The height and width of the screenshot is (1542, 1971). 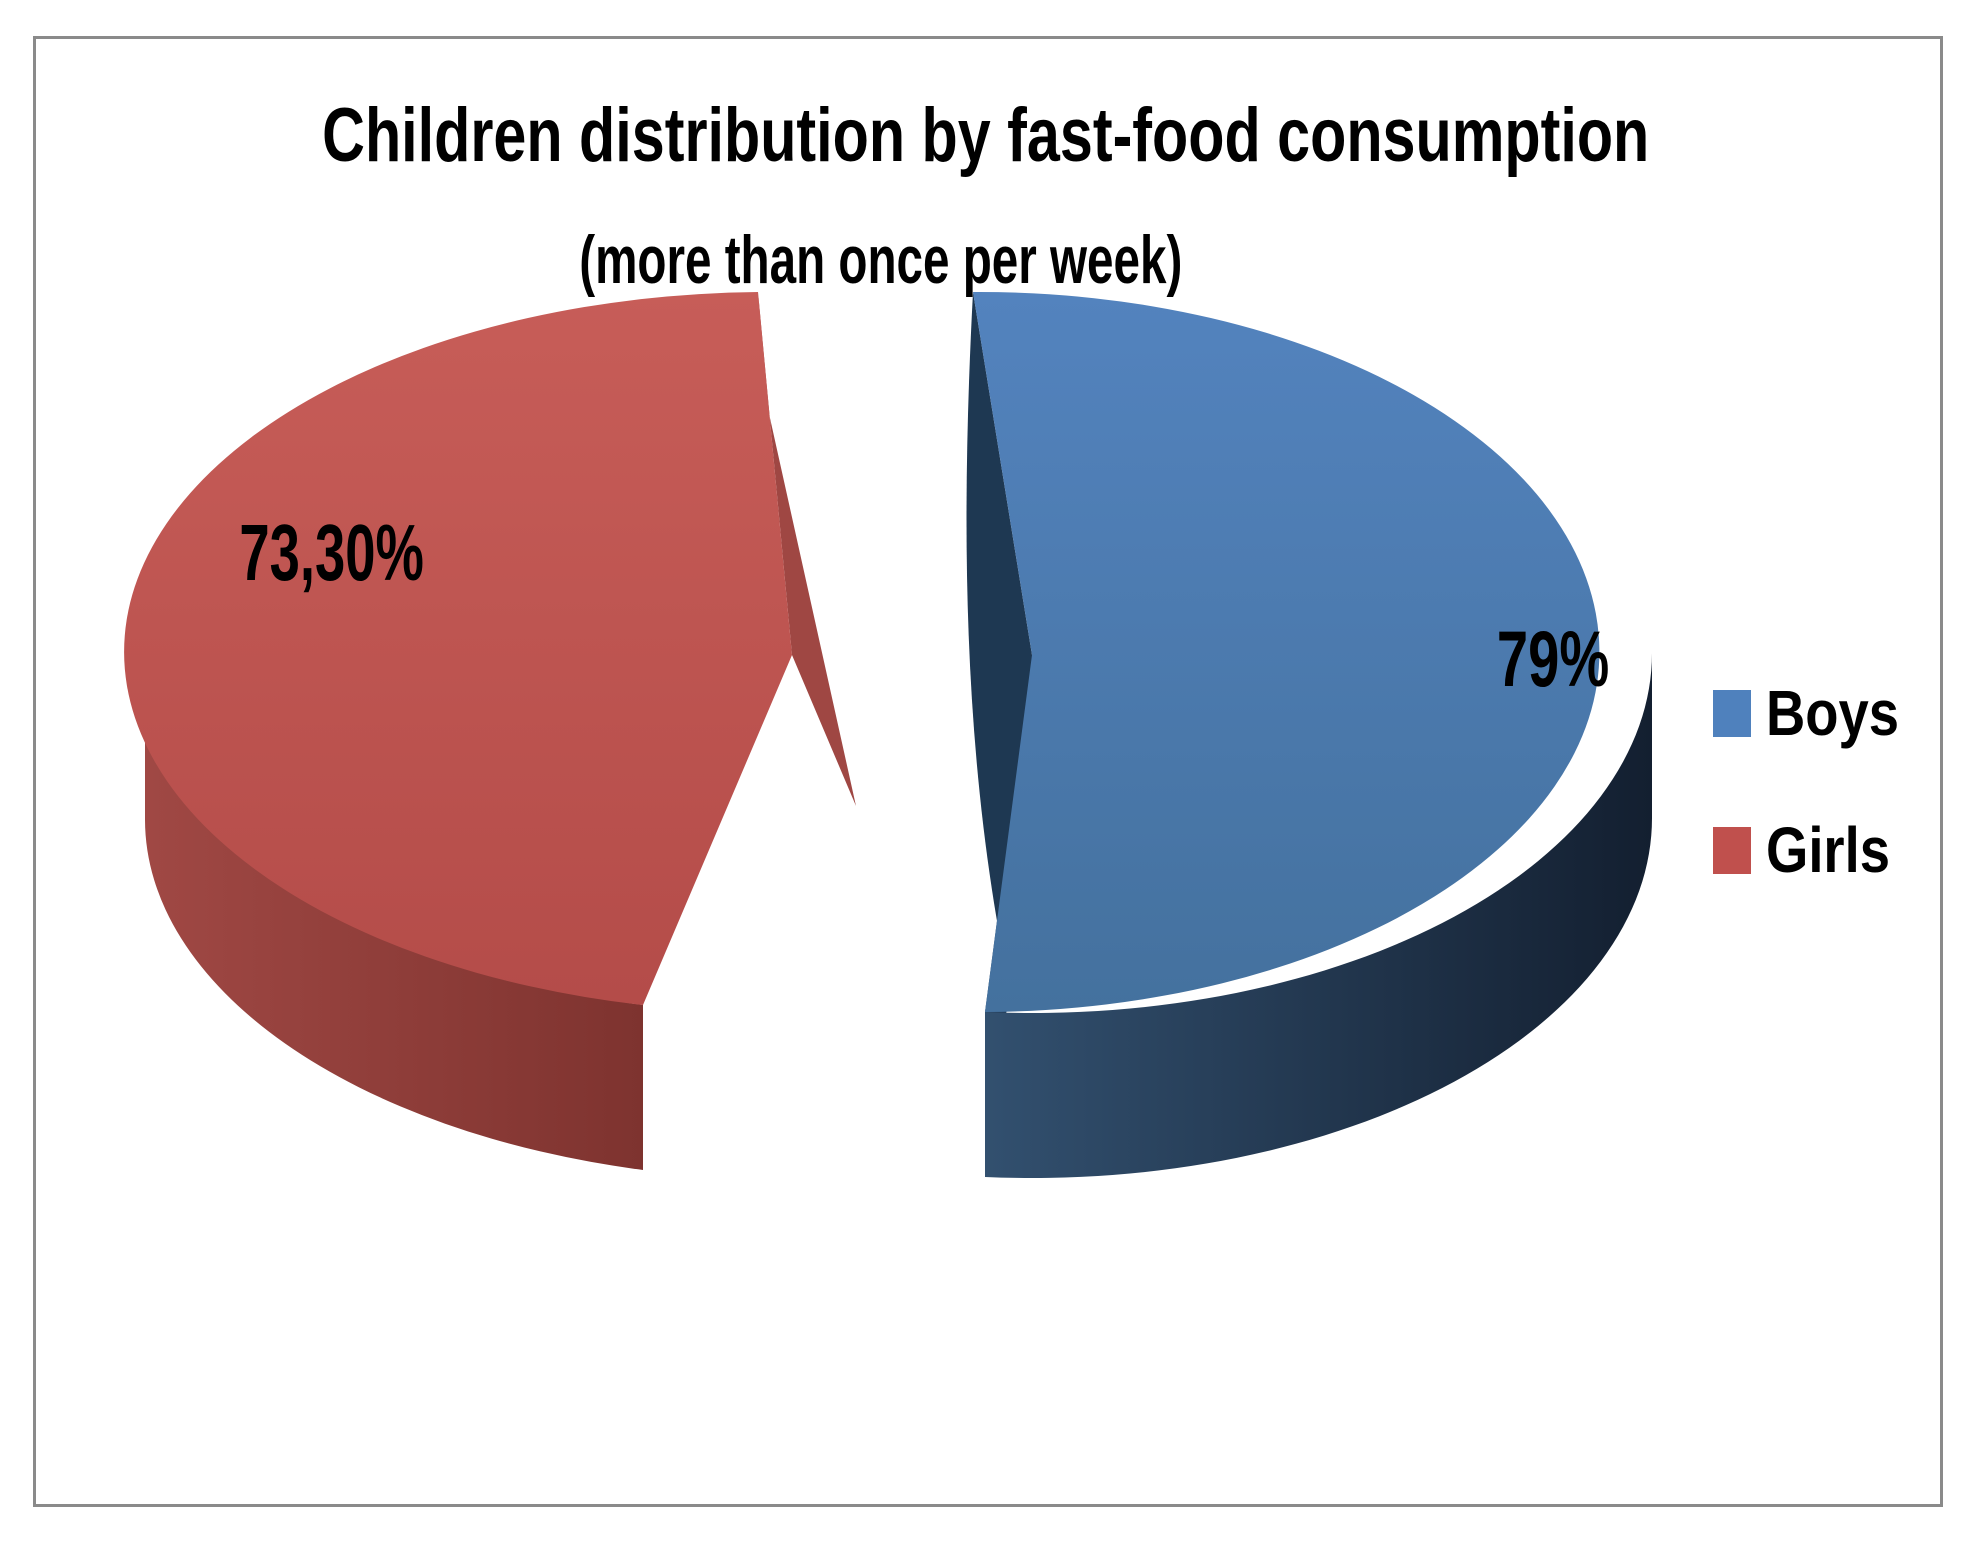 I want to click on chart-subtitle: (more than once per week), so click(x=985, y=260).